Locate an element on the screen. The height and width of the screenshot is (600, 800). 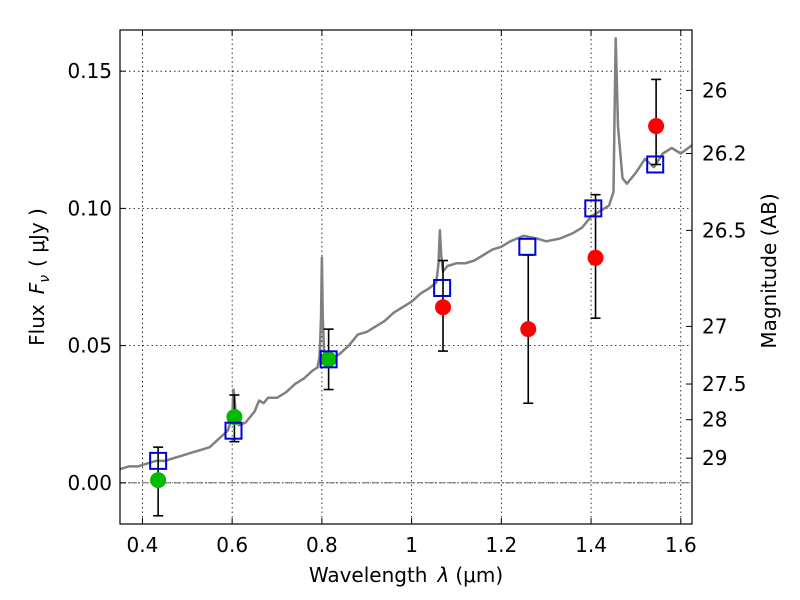
y-tick-label: 0.10 is located at coordinates (89, 208).